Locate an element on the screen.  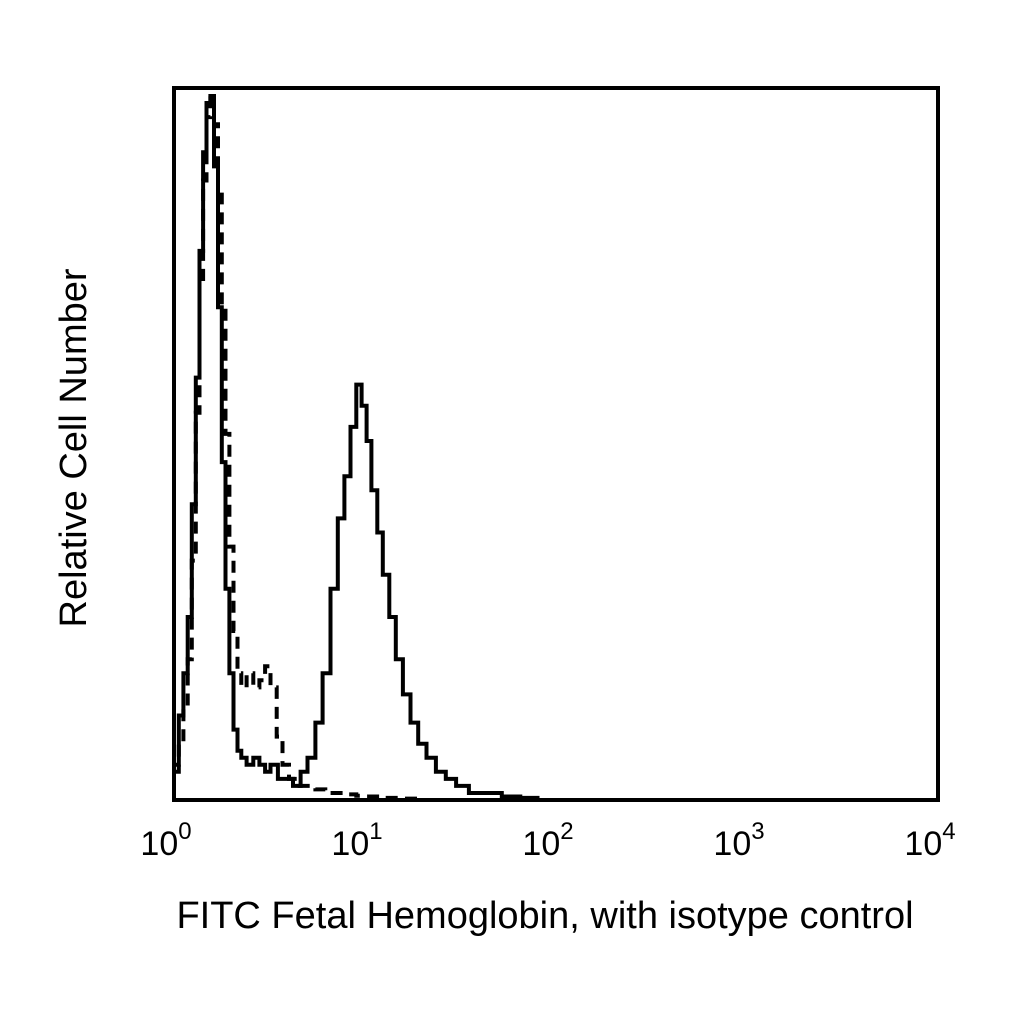
x-tick-exponent: 0 is located at coordinates (184, 831).